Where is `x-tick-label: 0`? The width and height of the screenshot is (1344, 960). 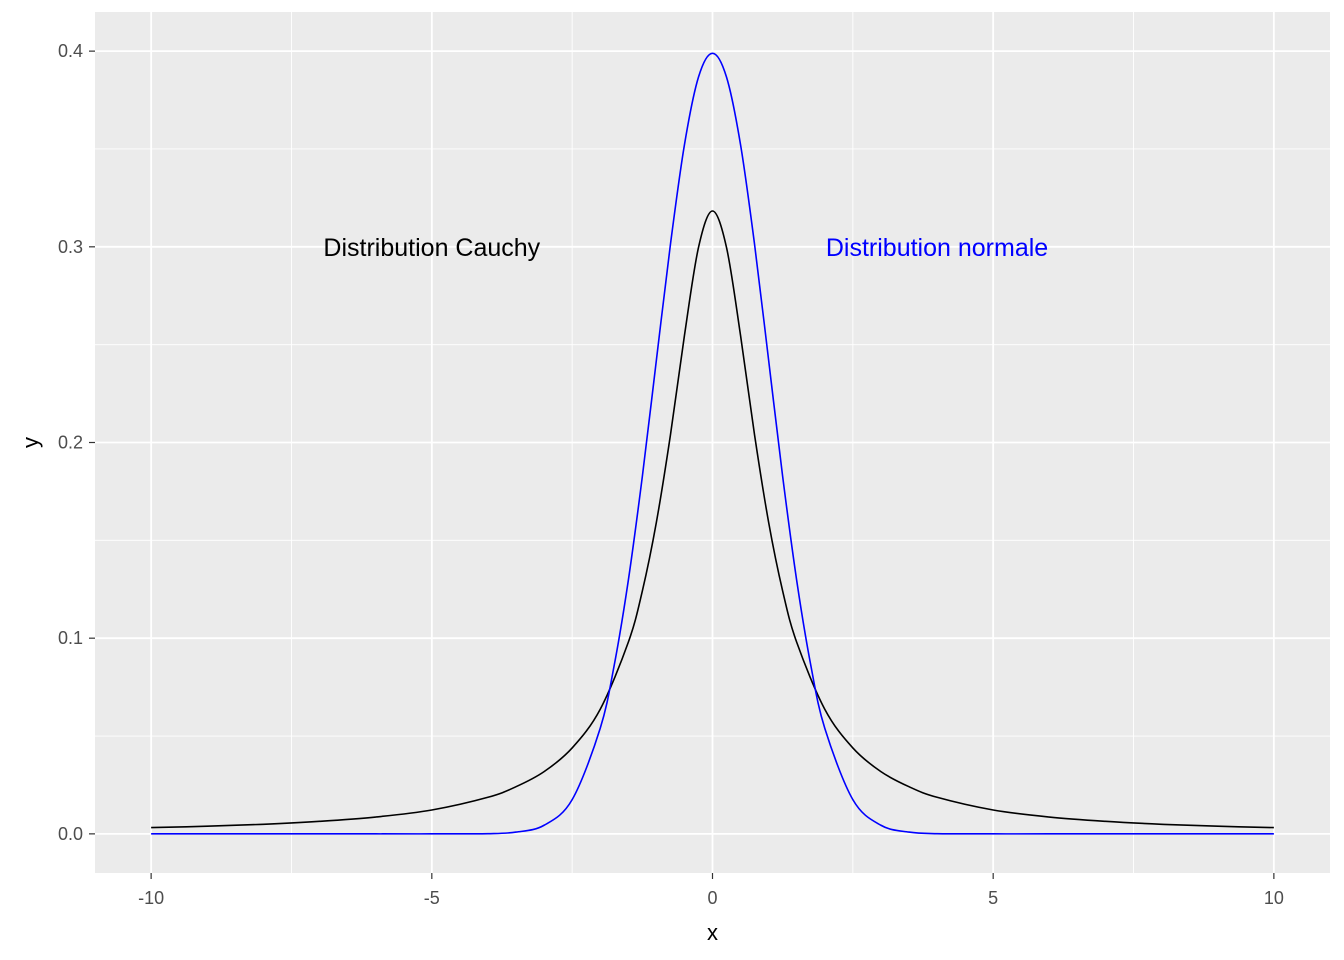
x-tick-label: 0 is located at coordinates (712, 898).